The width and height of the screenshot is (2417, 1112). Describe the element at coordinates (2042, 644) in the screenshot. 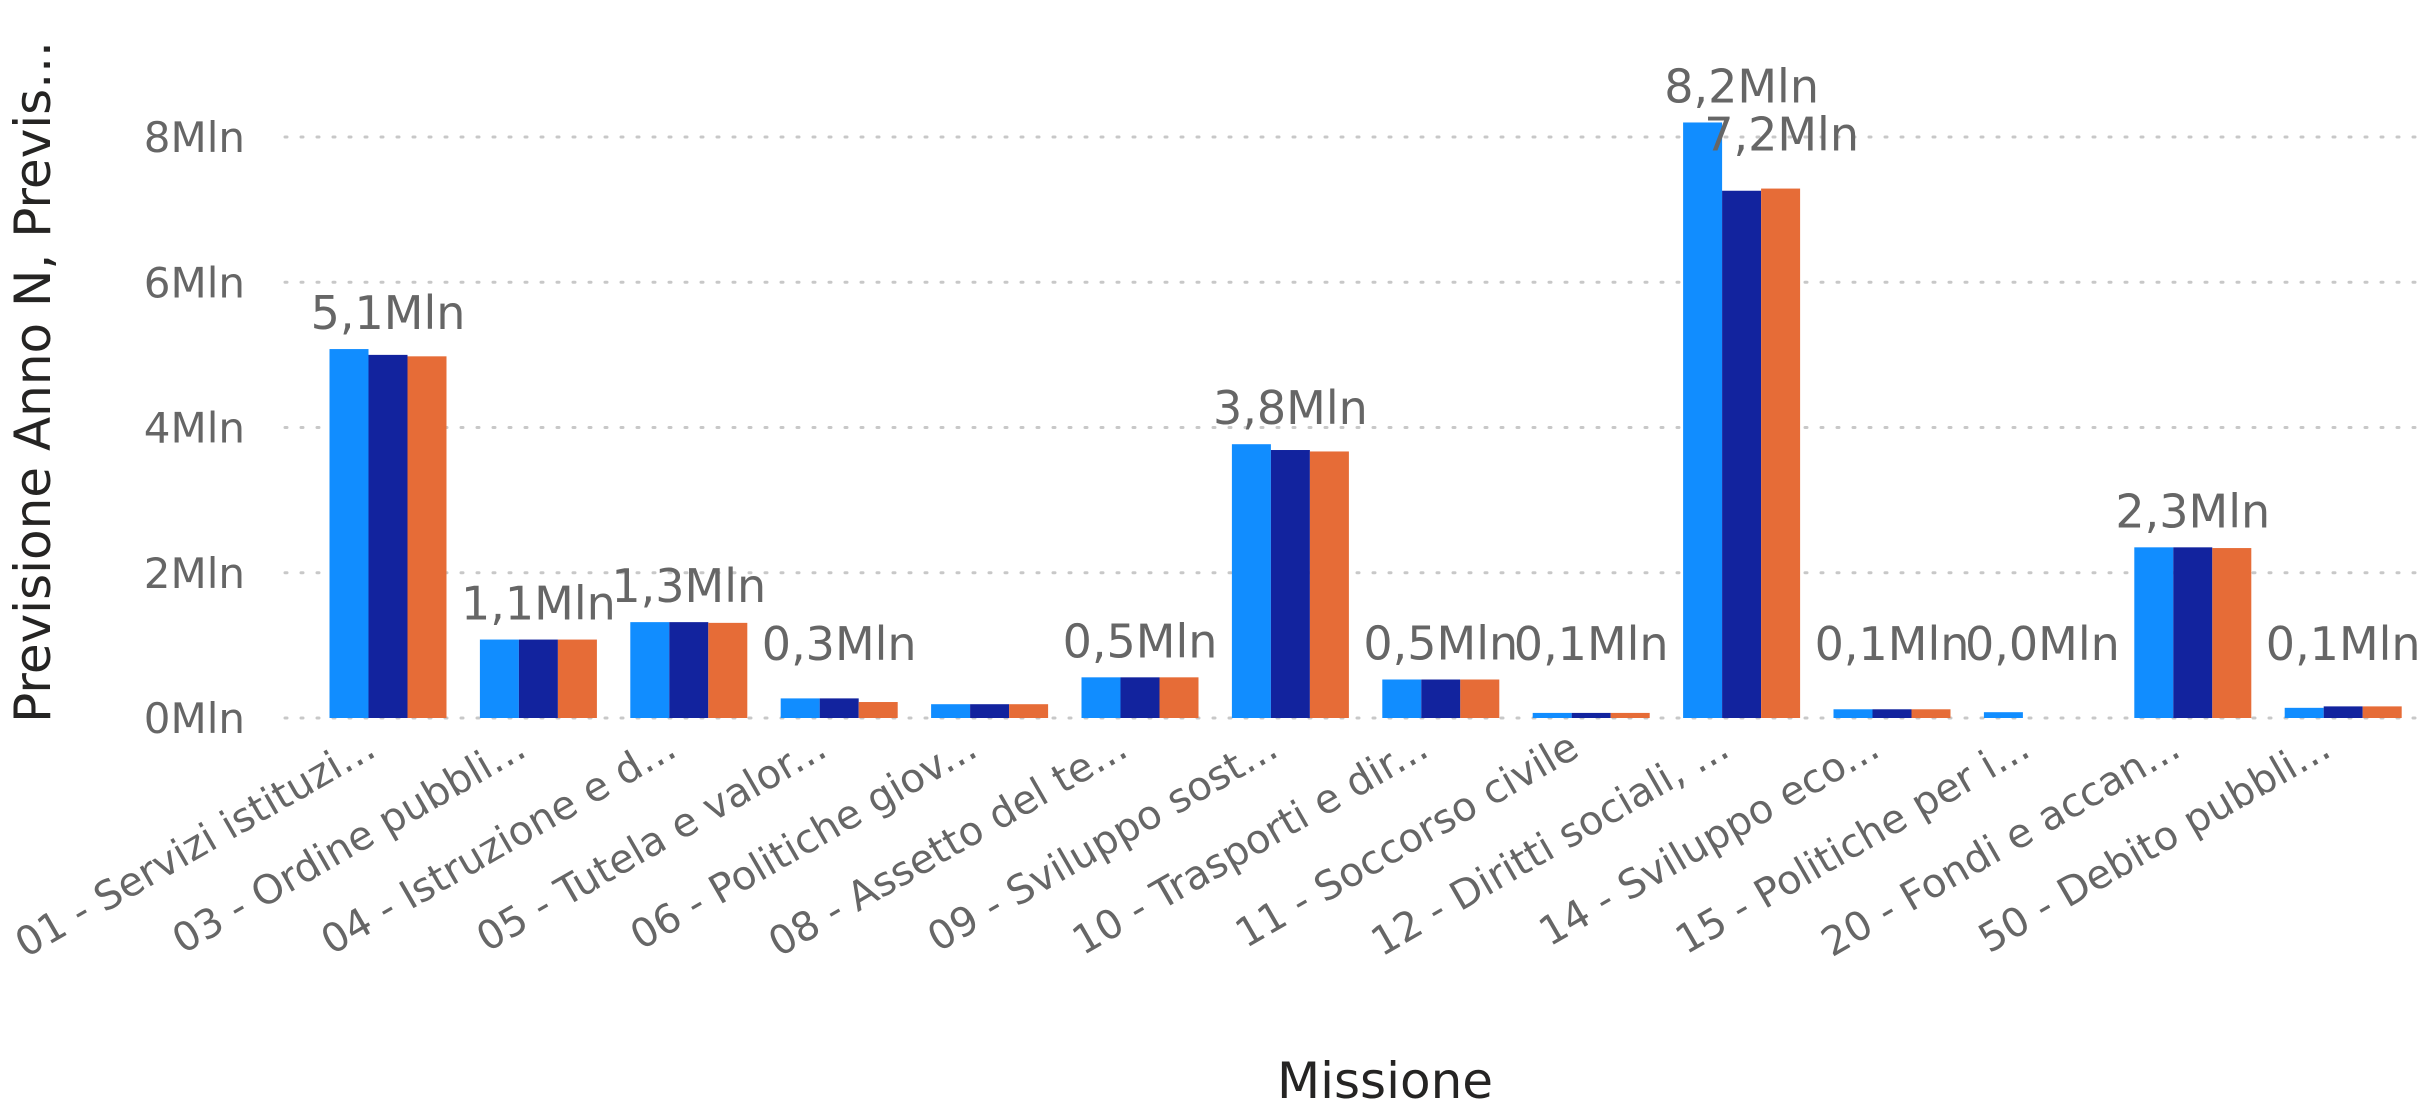

I see `data-label: 0,0Mln` at that location.